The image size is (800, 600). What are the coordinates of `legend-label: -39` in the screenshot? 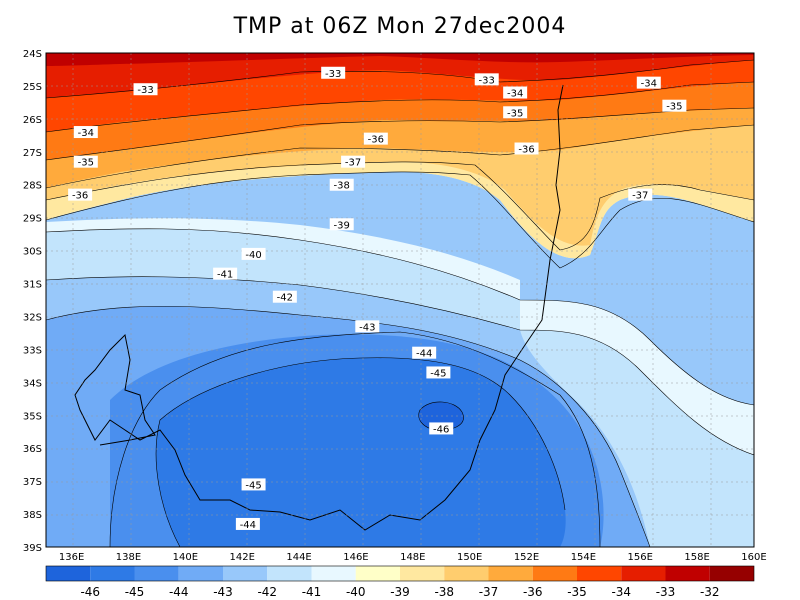 It's located at (400, 592).